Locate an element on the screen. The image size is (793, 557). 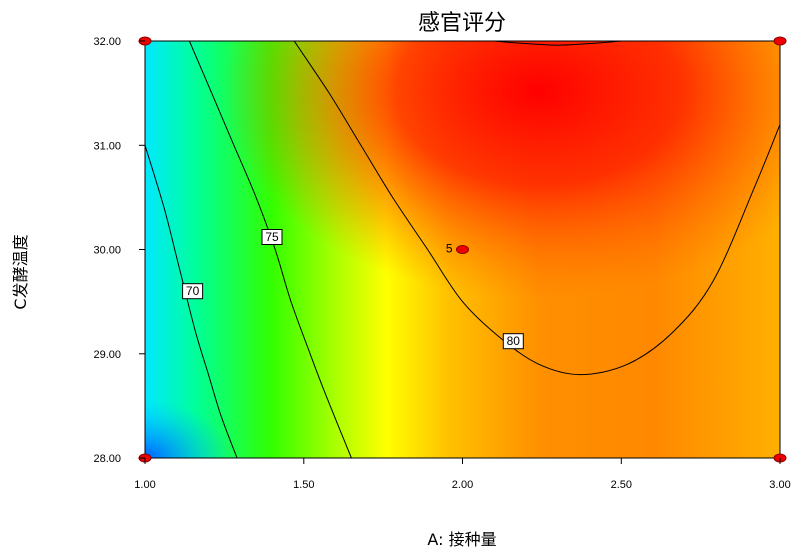
contour-label-80: 80 is located at coordinates (513, 341).